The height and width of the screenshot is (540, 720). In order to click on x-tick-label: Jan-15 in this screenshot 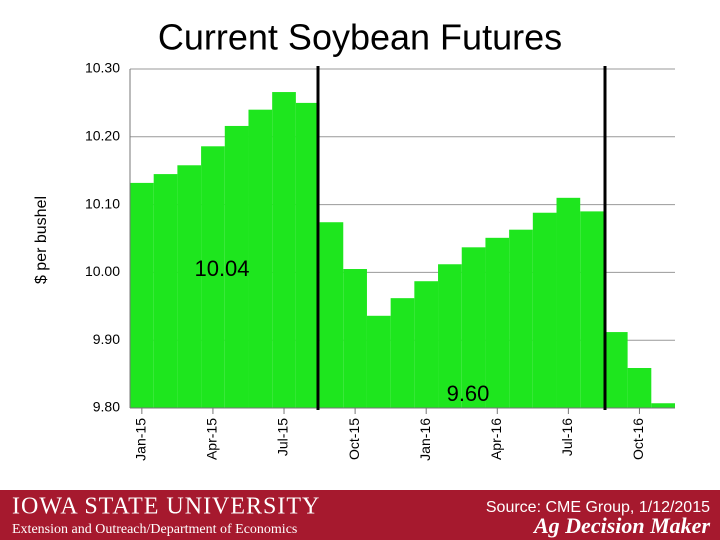, I will do `click(141, 439)`.